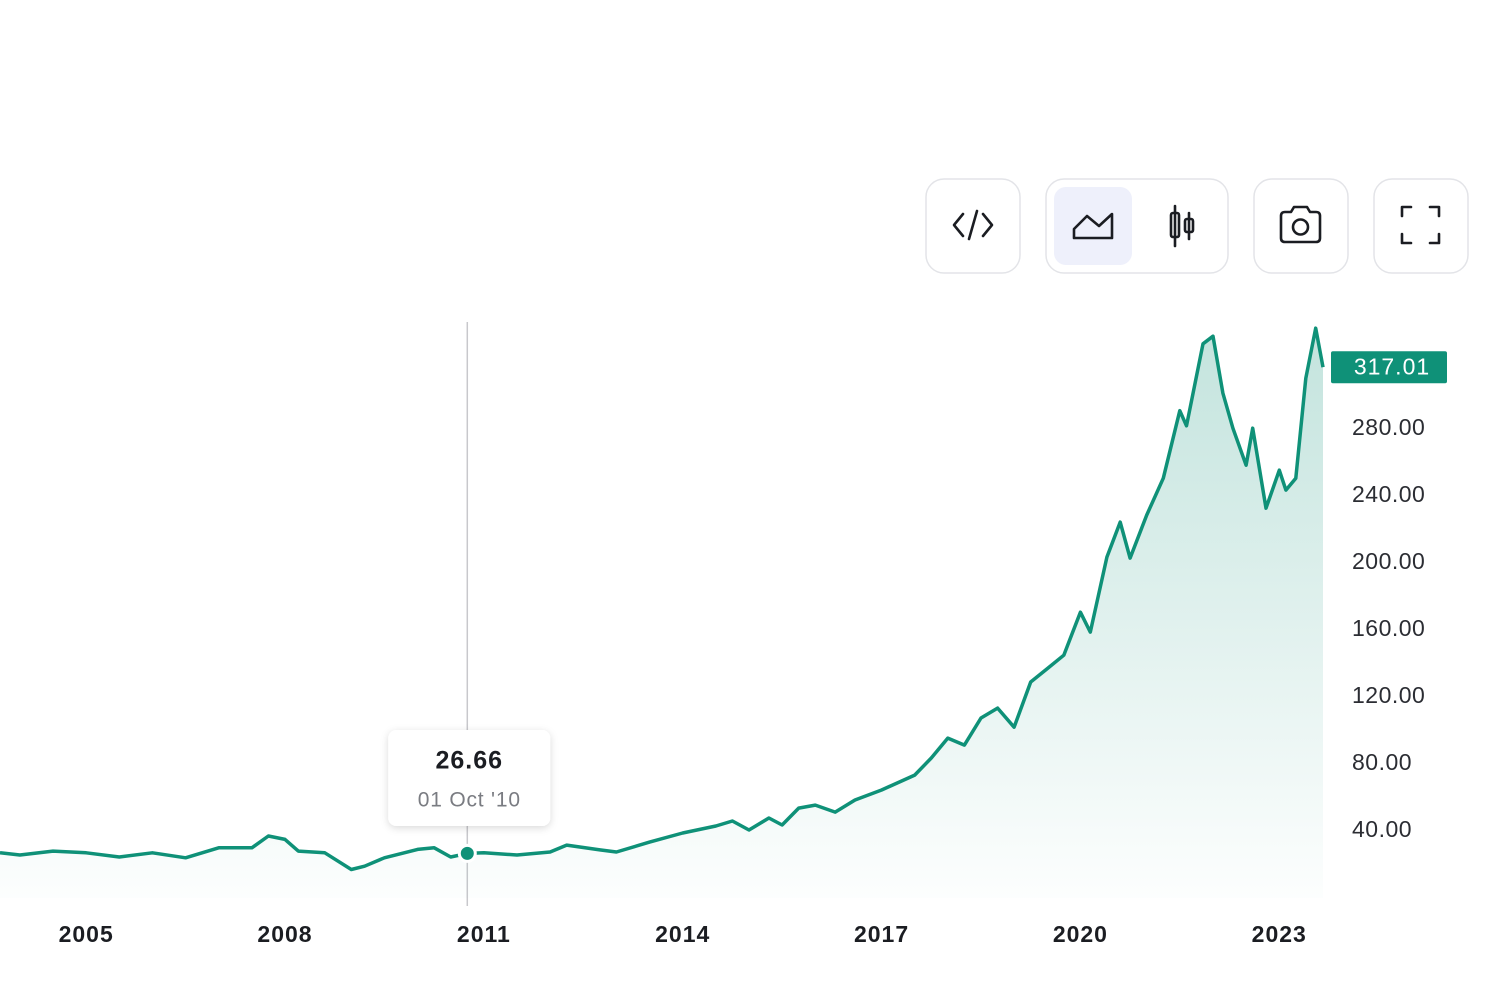  Describe the element at coordinates (484, 934) in the screenshot. I see `x-tick-label: 2011` at that location.